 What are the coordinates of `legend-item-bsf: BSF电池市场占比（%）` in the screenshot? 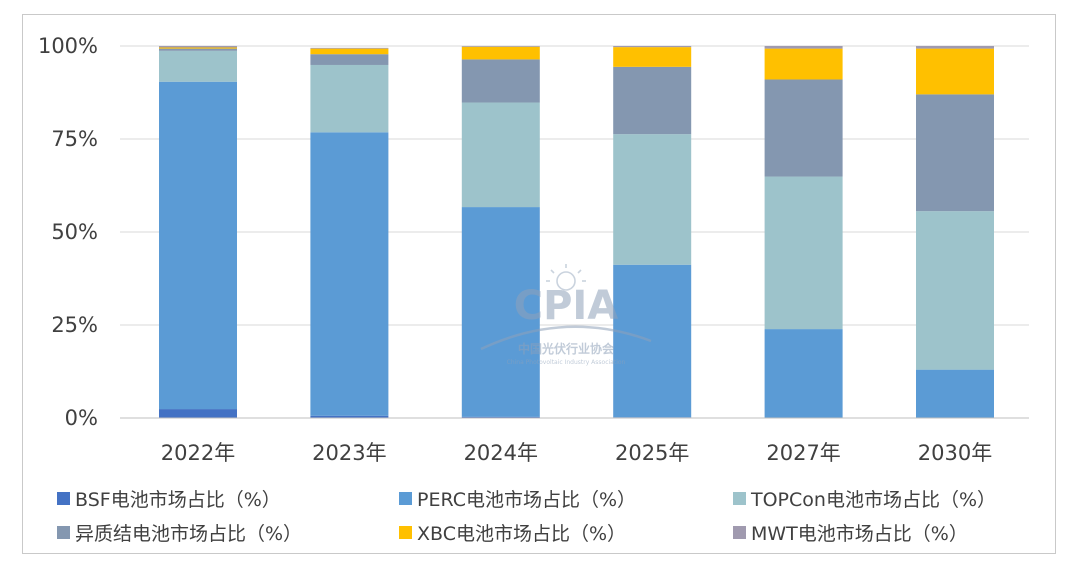 It's located at (169, 498).